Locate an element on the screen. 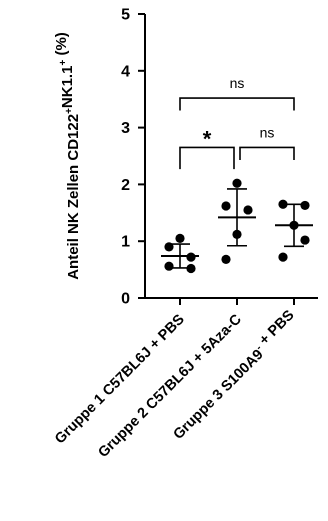 This screenshot has height=521, width=328. significance-bracket: * is located at coordinates (207, 148).